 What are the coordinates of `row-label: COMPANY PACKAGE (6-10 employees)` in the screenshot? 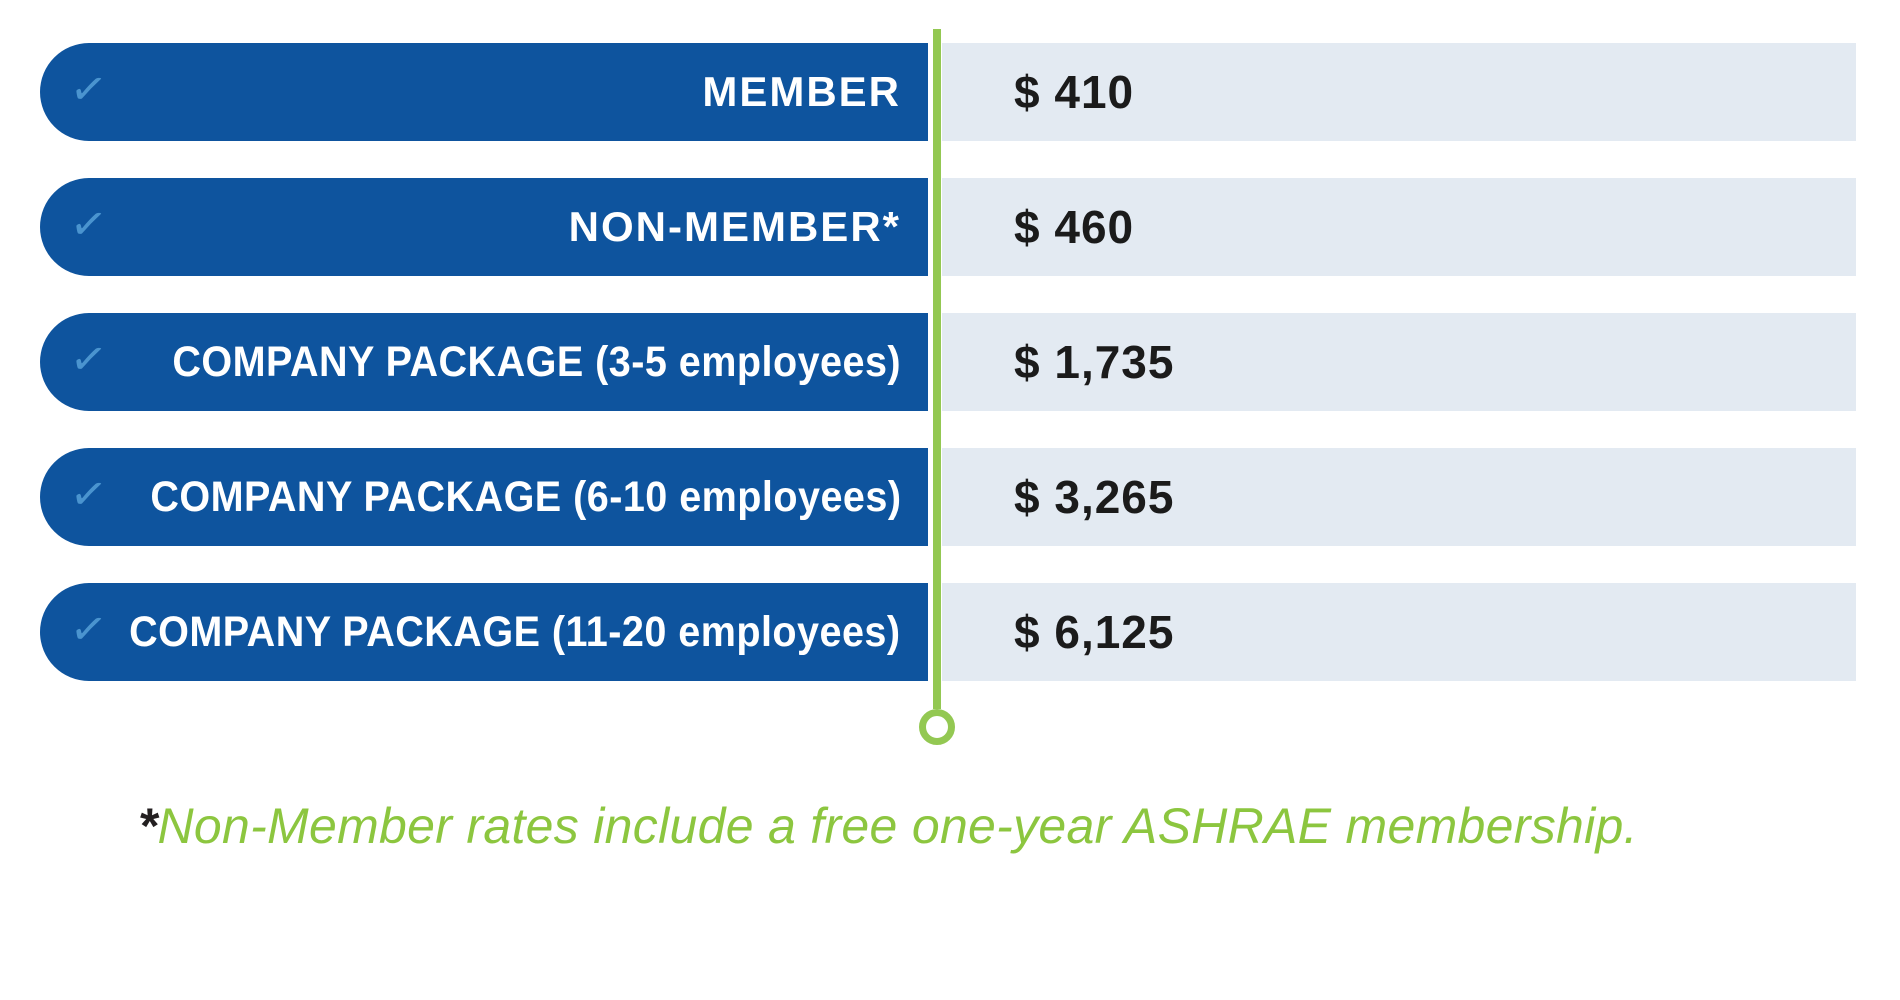 It's located at (525, 496).